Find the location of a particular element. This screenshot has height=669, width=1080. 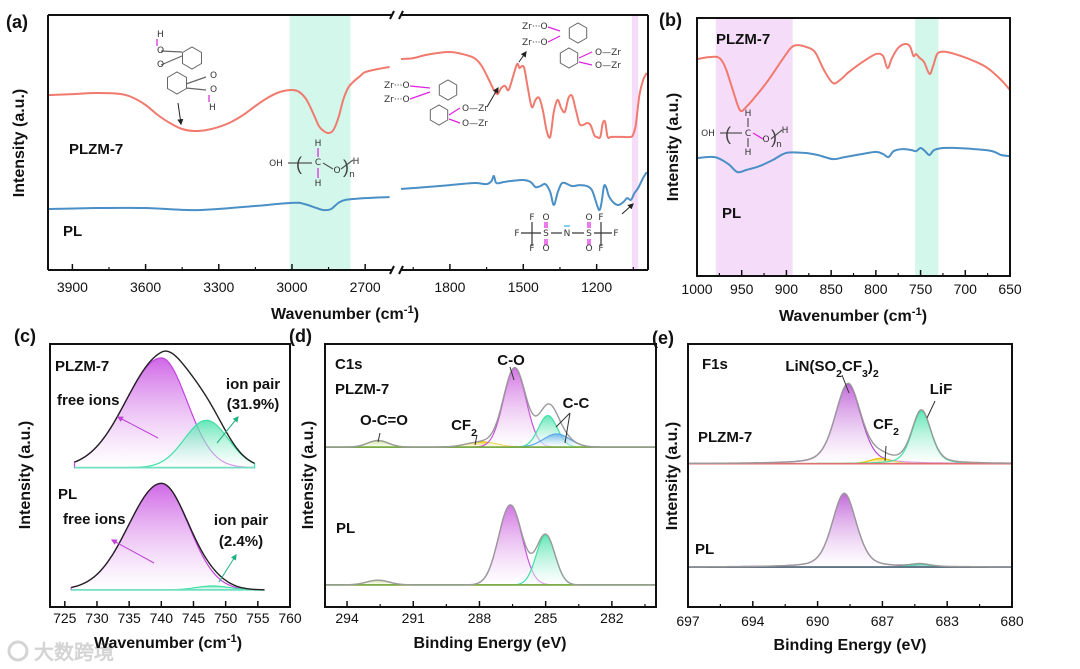

annotation-label: C-O is located at coordinates (511, 360).